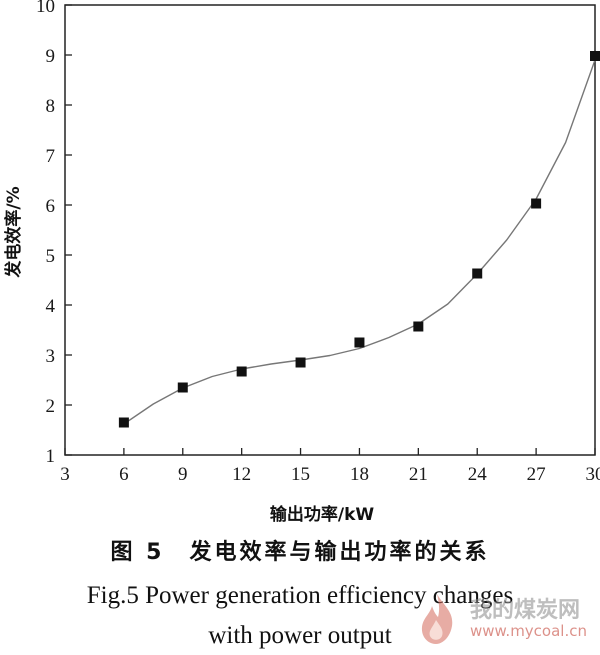 Image resolution: width=600 pixels, height=655 pixels. Describe the element at coordinates (593, 474) in the screenshot. I see `x-tick-label: 30` at that location.